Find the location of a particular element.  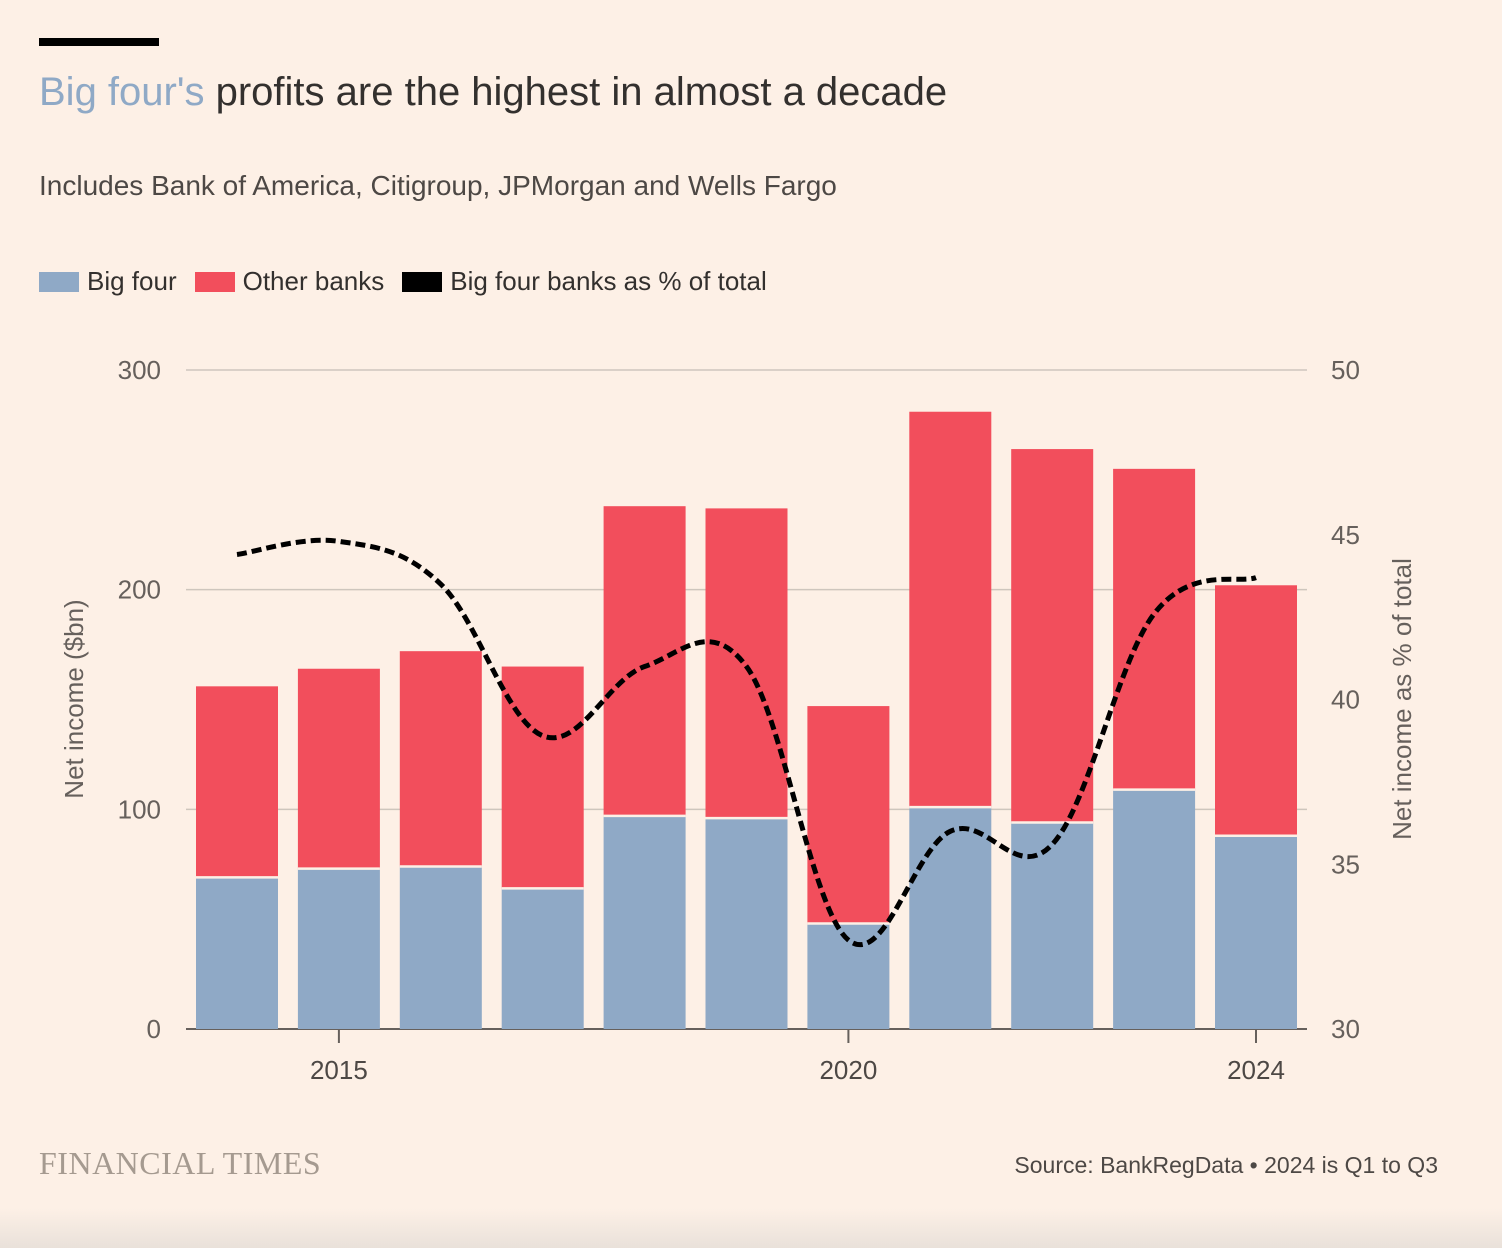

legend-swatch-big-four is located at coordinates (59, 281).